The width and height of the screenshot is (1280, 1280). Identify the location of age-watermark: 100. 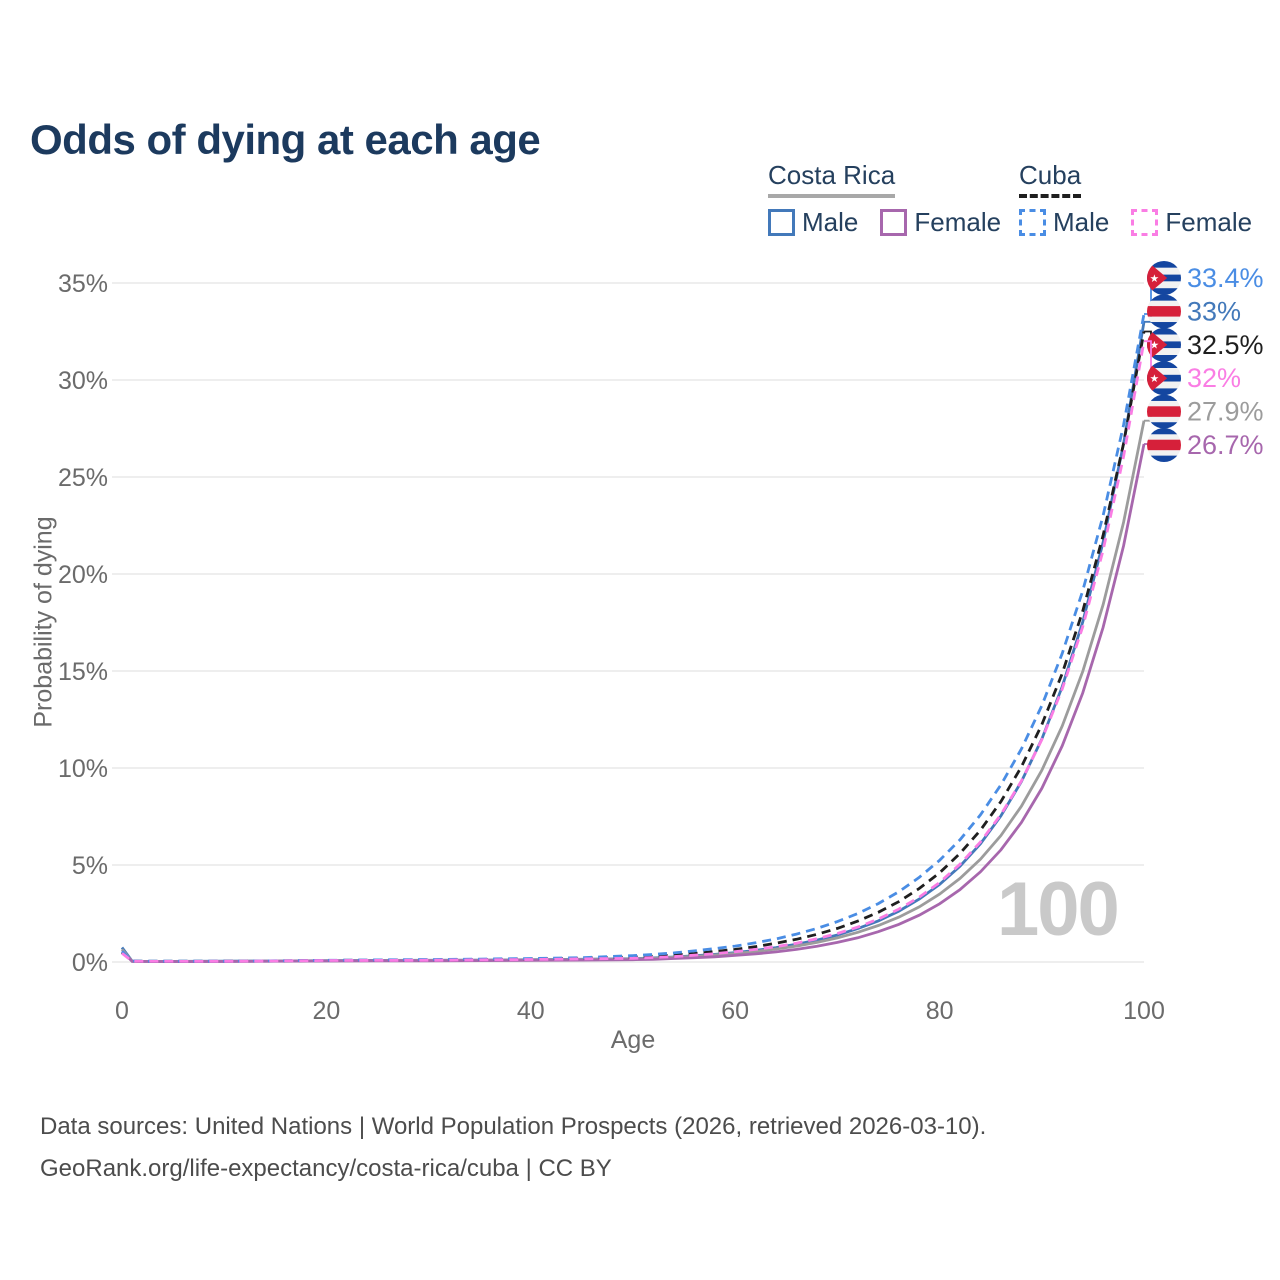
(1058, 909).